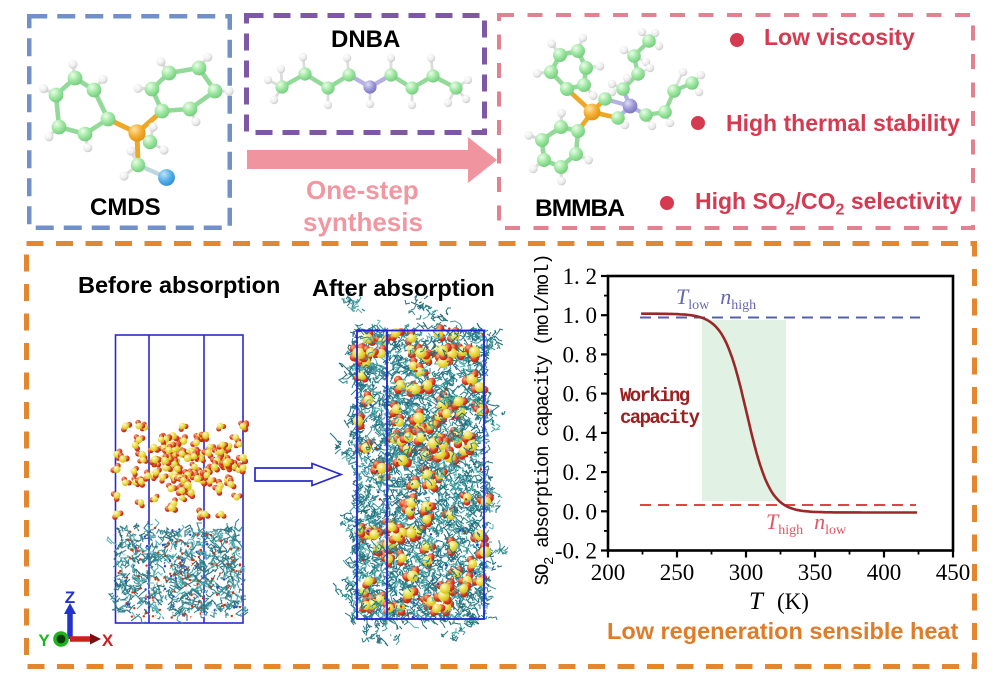 The width and height of the screenshot is (1006, 685). What do you see at coordinates (884, 572) in the screenshot?
I see `svg-text: 400` at bounding box center [884, 572].